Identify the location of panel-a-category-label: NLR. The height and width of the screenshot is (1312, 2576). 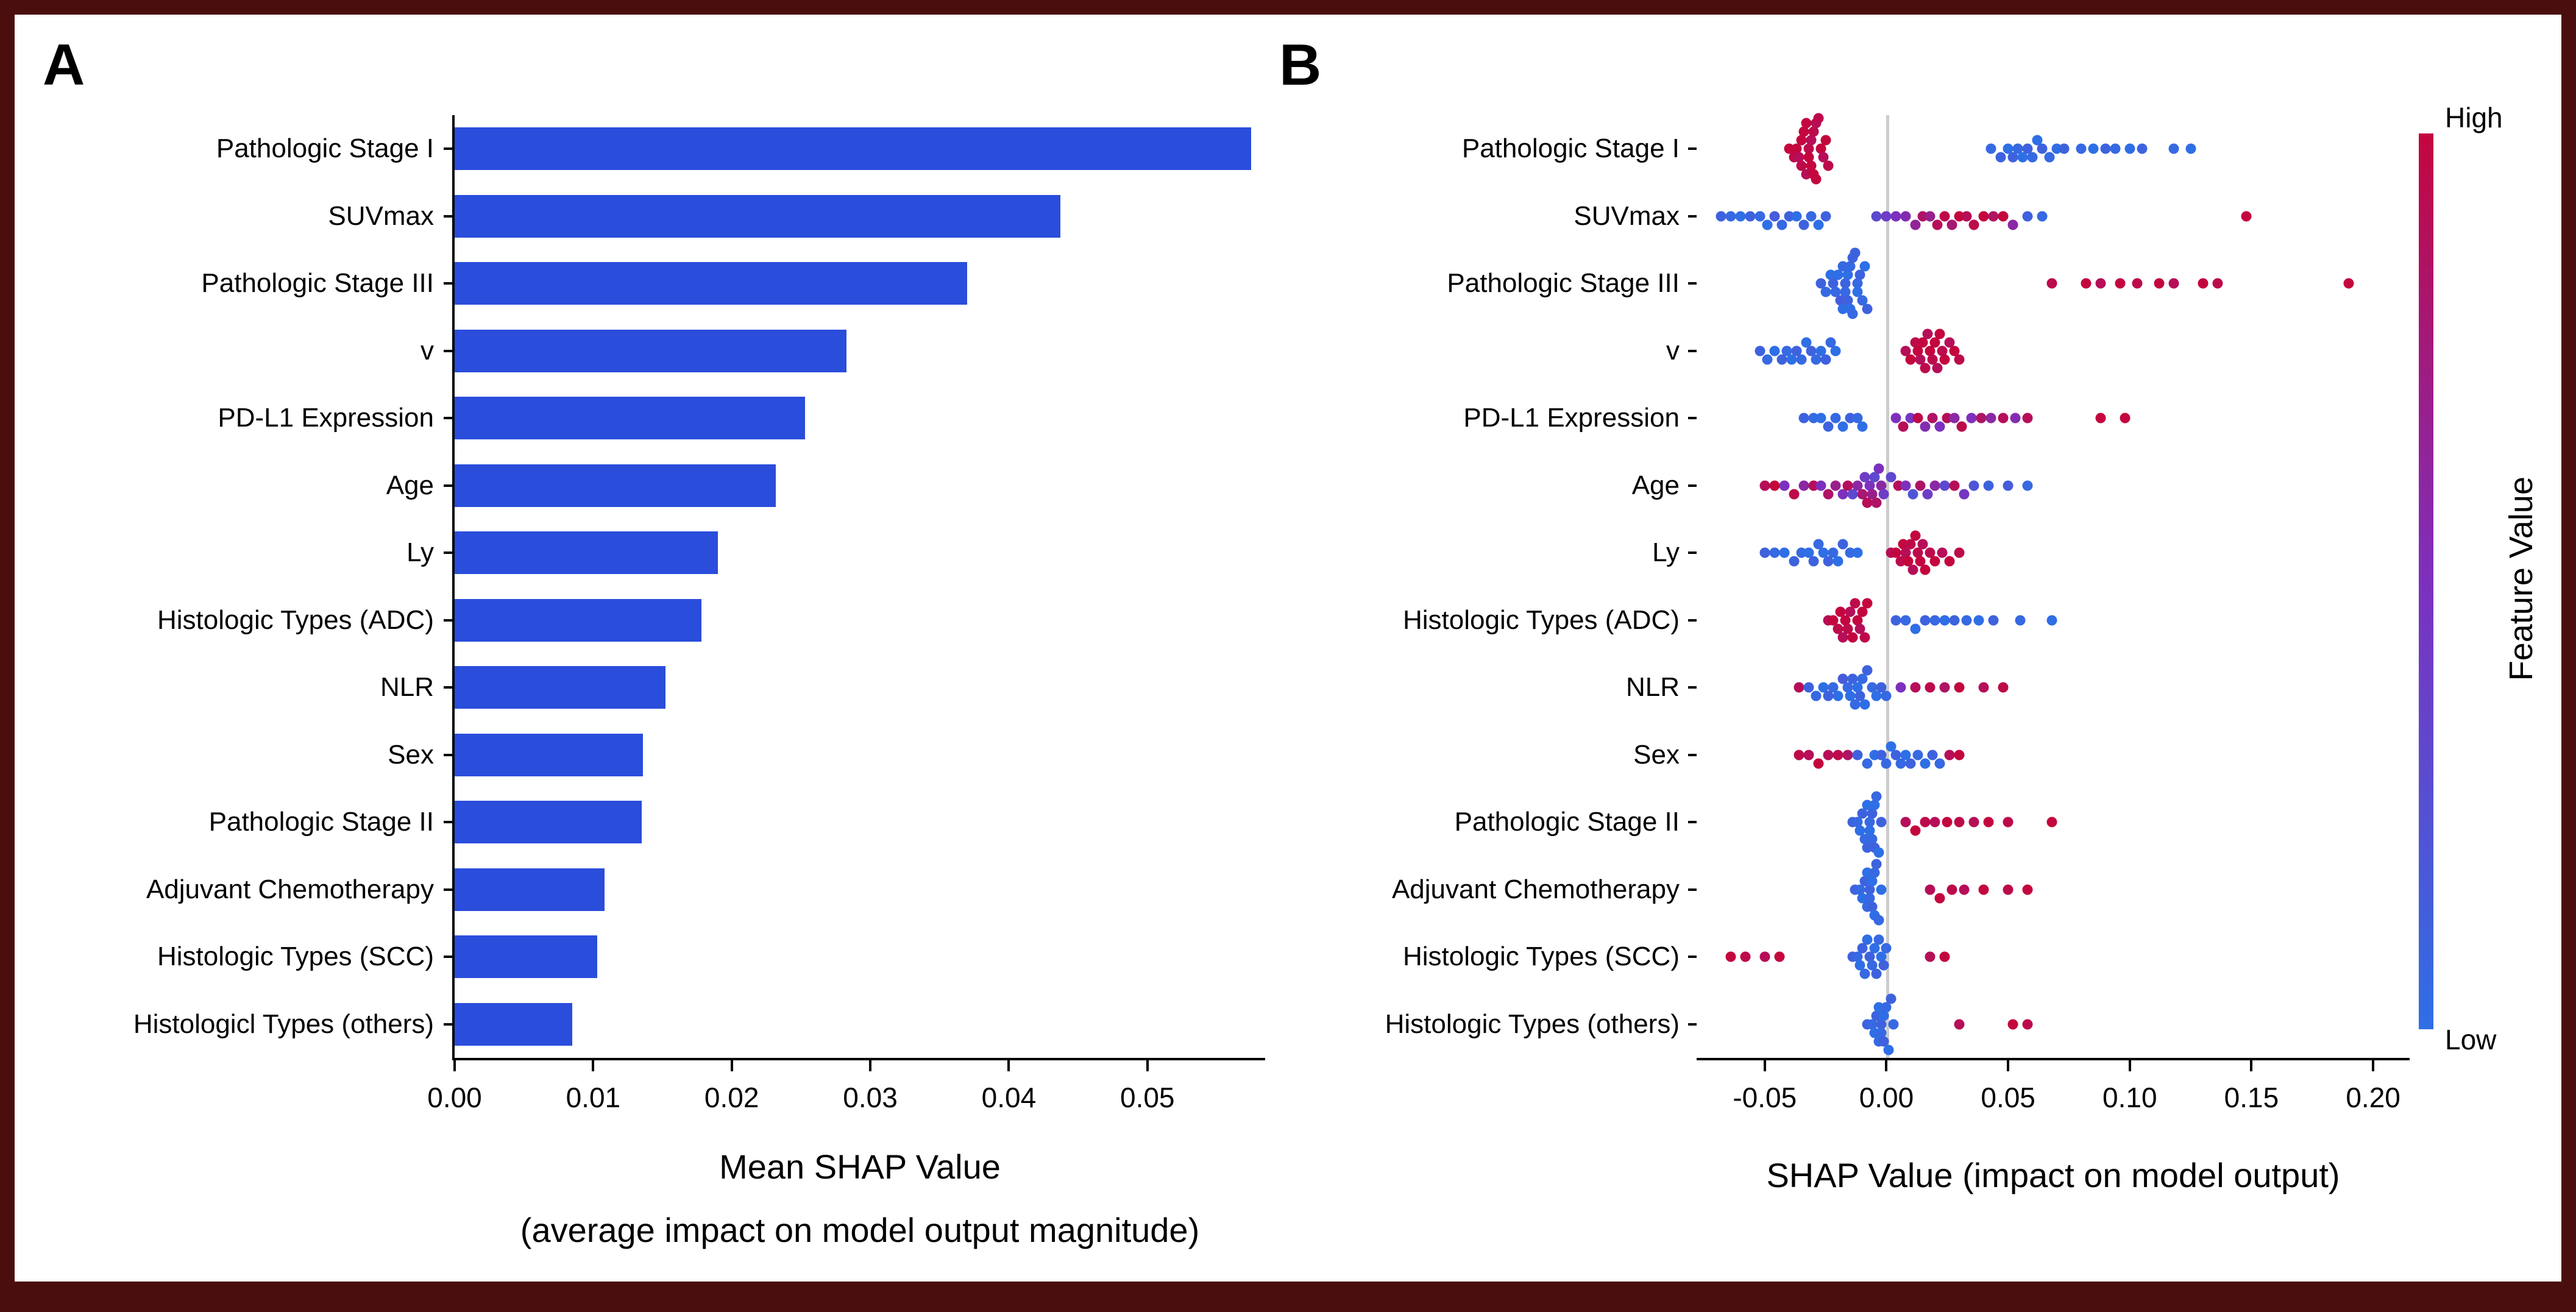
(407, 687).